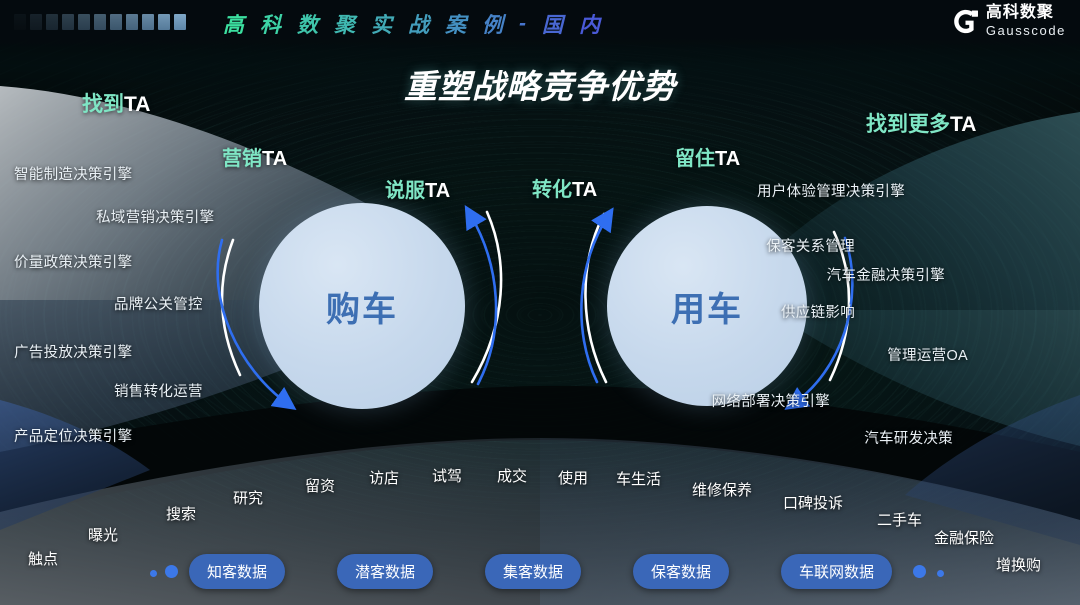 The height and width of the screenshot is (605, 1080). I want to click on journey-stage-4: 研究, so click(248, 498).